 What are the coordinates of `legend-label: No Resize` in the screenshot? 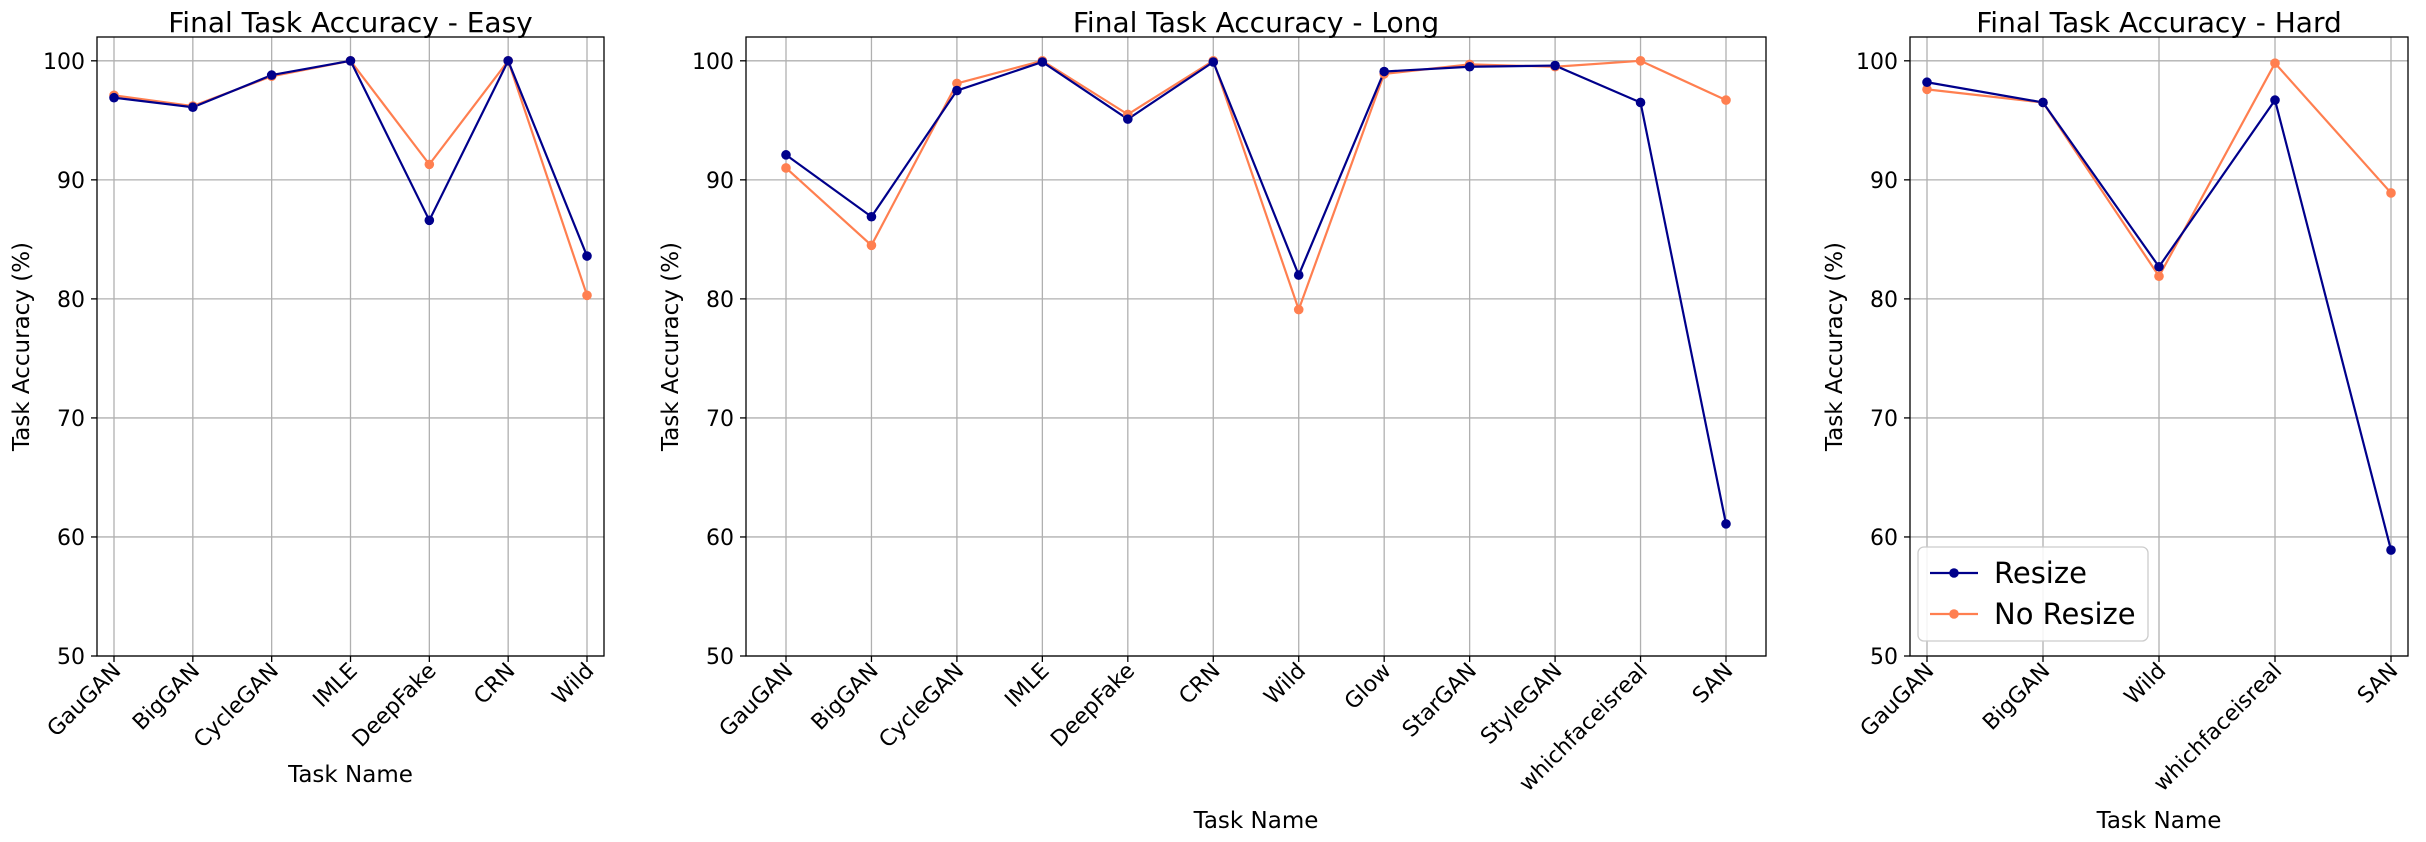 It's located at (2065, 614).